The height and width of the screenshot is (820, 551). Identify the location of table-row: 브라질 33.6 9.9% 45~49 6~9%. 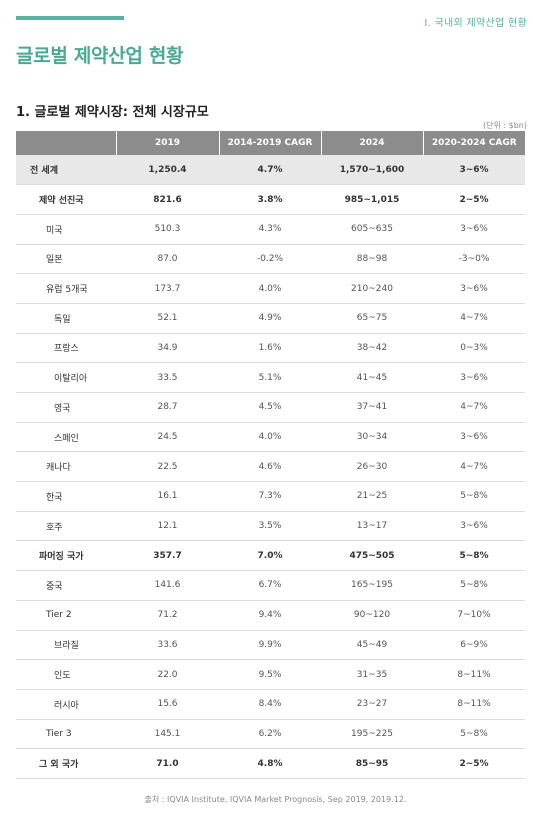
(270, 645).